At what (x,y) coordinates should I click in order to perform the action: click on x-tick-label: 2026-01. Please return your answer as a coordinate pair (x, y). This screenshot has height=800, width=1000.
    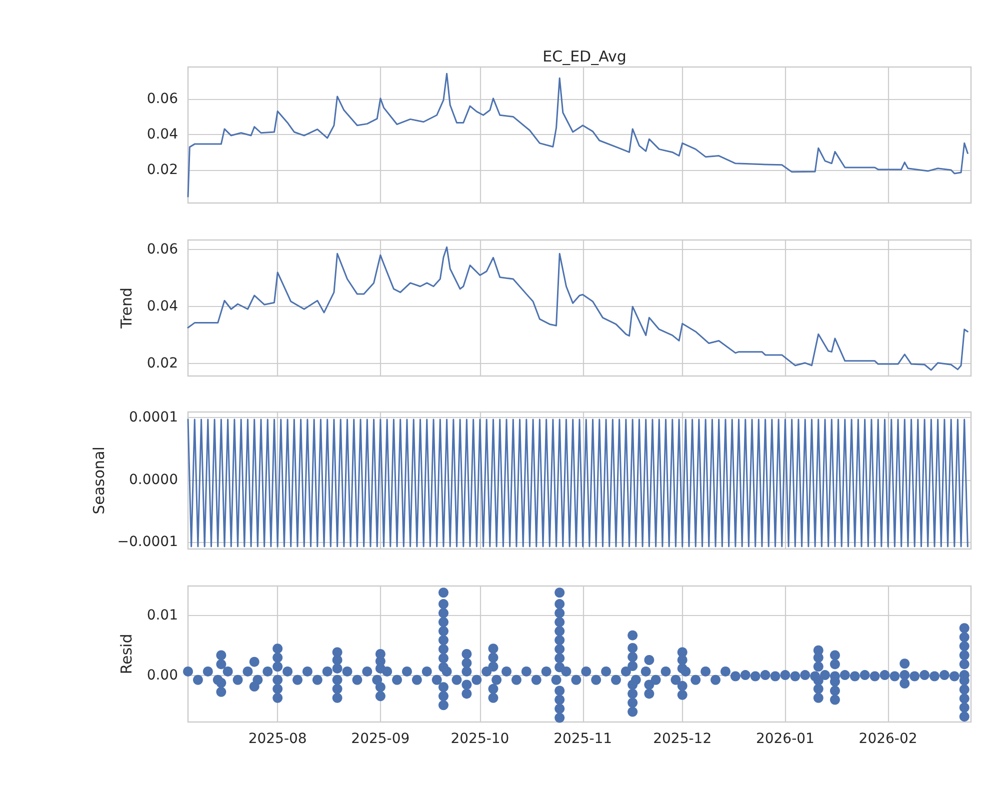
    Looking at the image, I should click on (785, 739).